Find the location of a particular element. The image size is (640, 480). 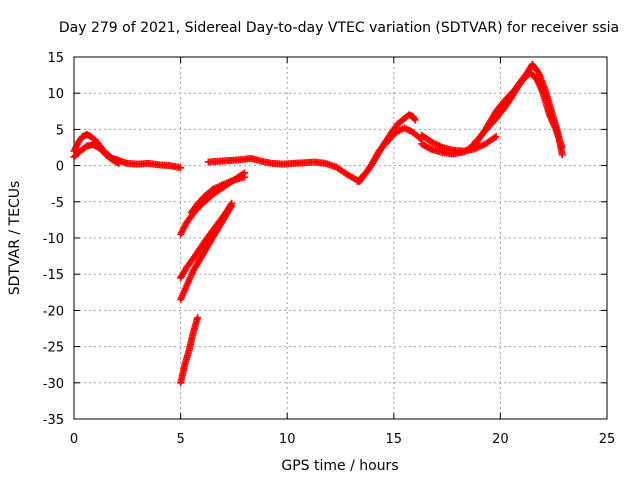

x-axis-label: GPS time / hours is located at coordinates (339, 466).